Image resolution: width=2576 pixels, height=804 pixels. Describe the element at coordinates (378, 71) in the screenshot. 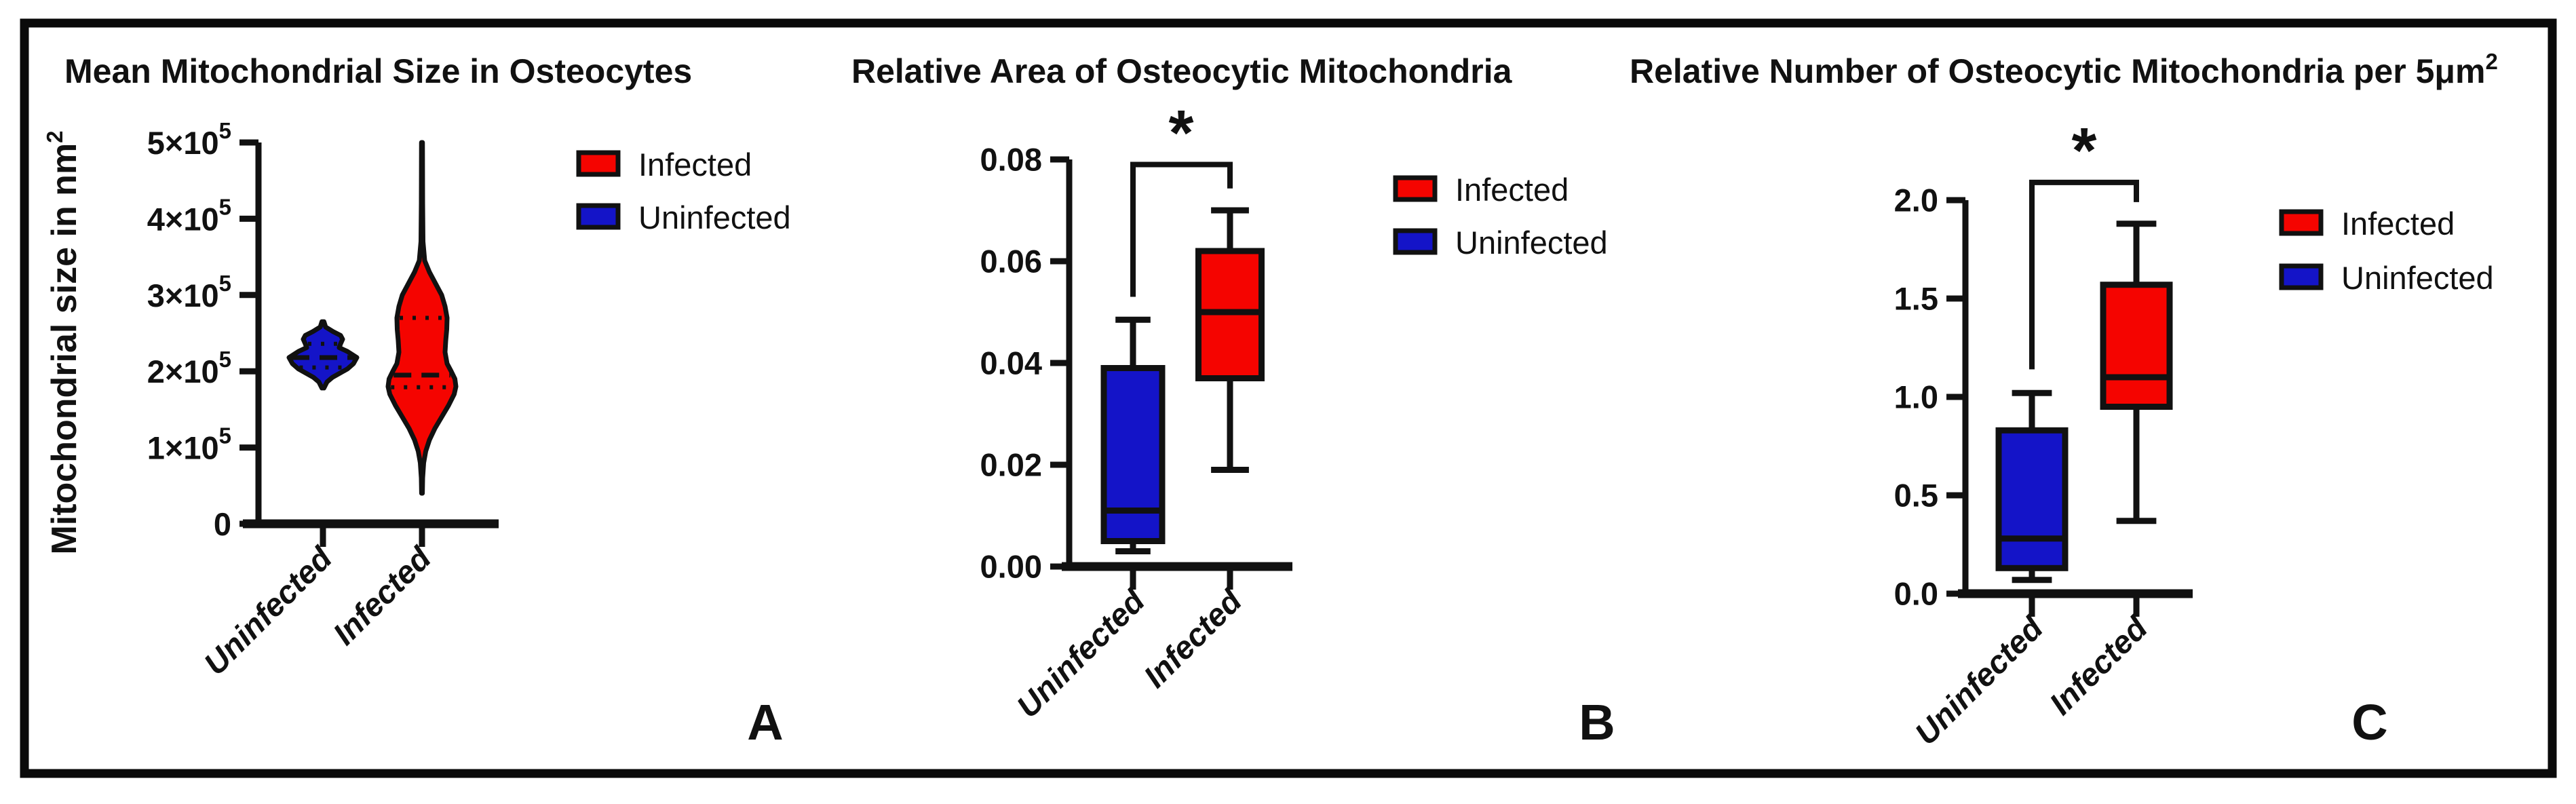

I see `panel-a-title: Mean Mitochondrial Size in Osteocytes` at that location.